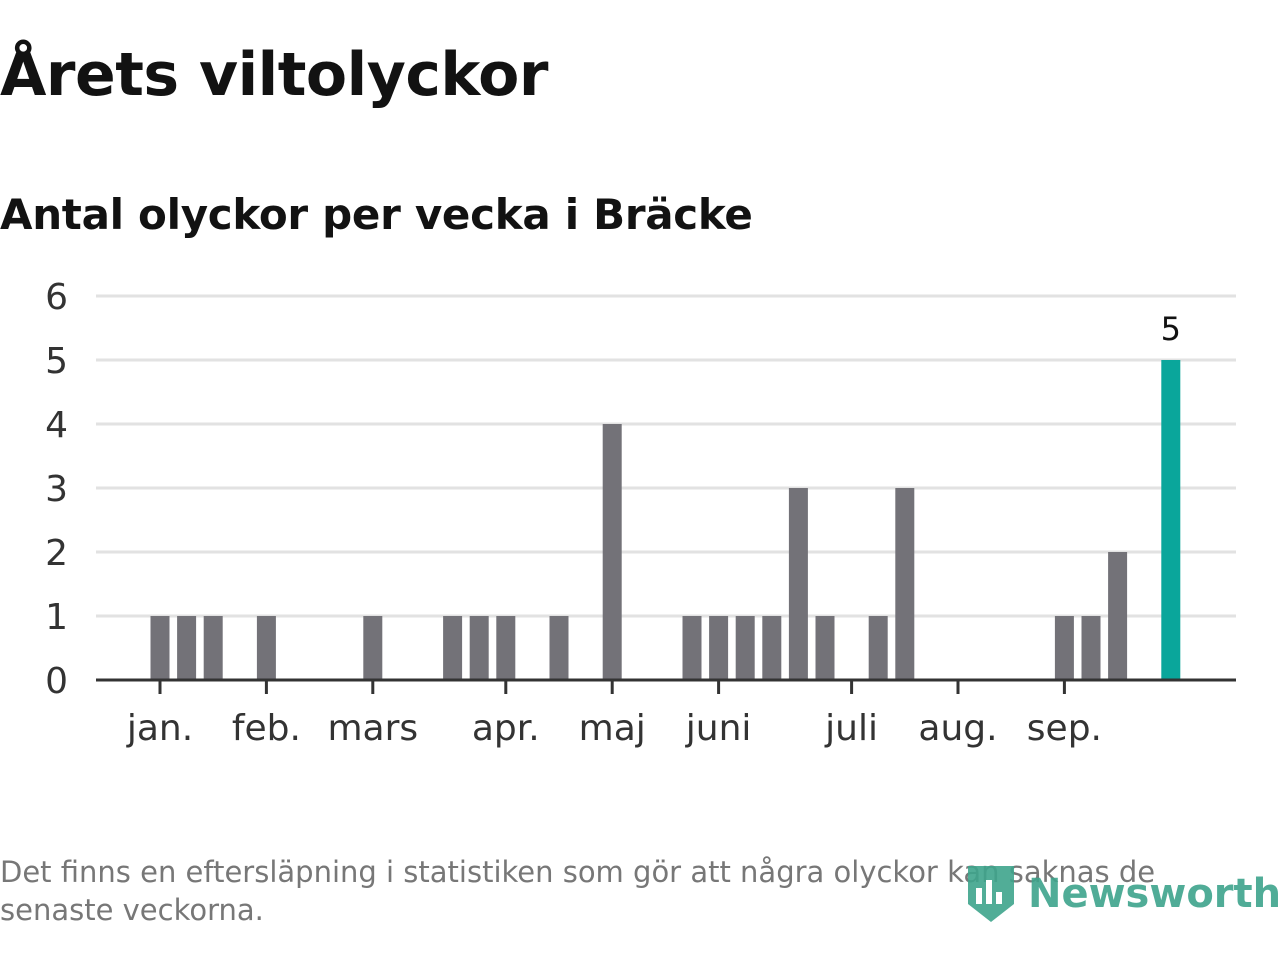 This screenshot has width=1280, height=960. I want to click on brand-logo: Newsworthy, so click(1122, 894).